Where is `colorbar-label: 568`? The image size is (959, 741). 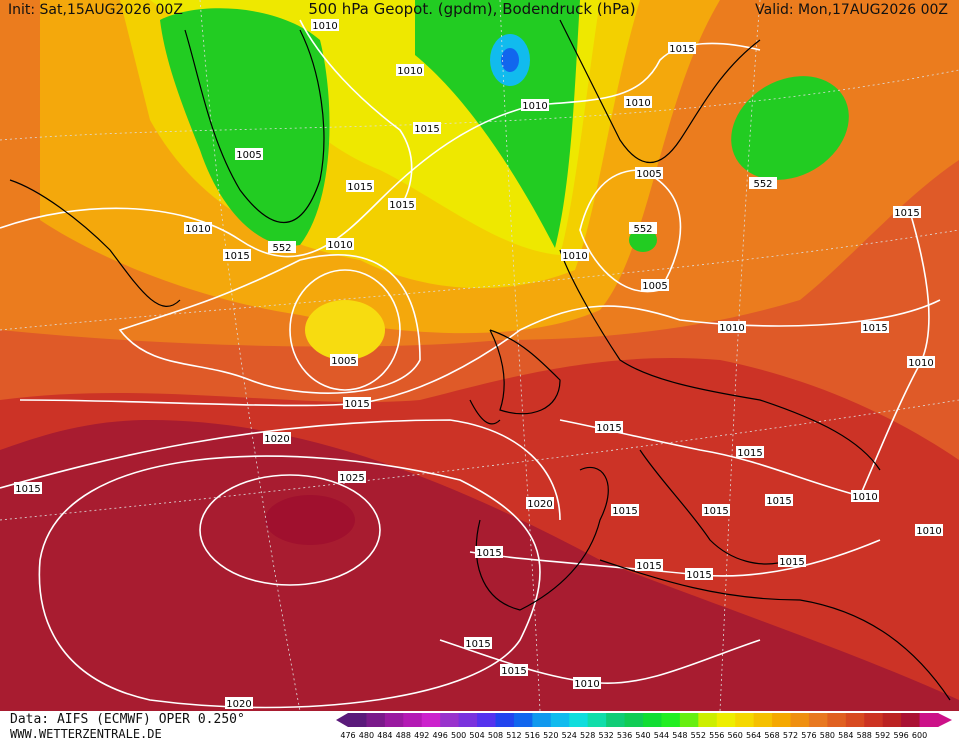 colorbar-label: 568 is located at coordinates (771, 735).